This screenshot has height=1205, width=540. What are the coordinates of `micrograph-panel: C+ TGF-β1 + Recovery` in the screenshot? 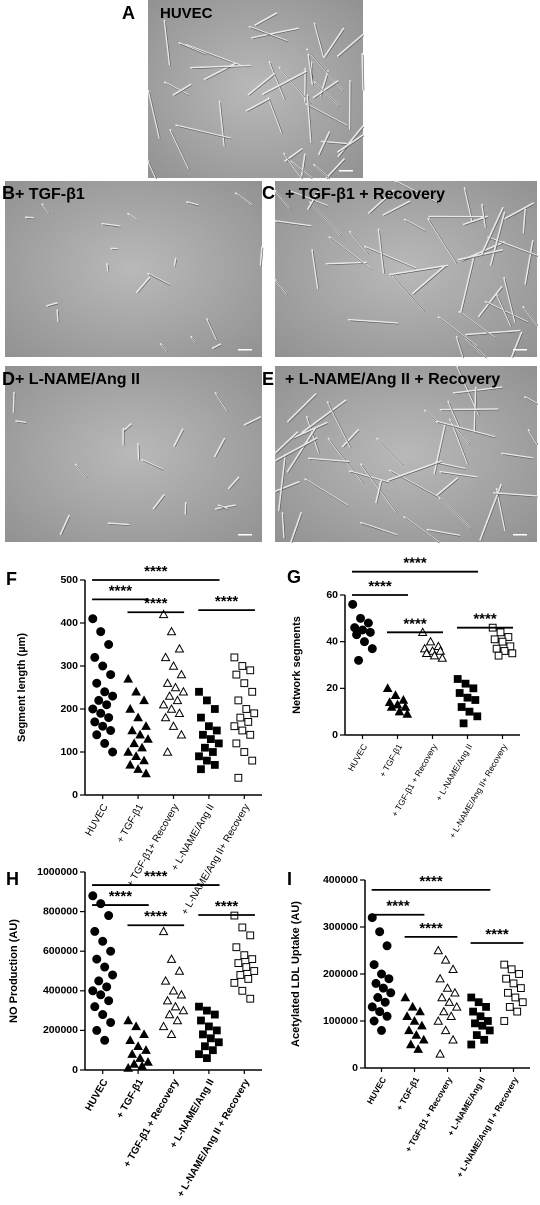 It's located at (400, 269).